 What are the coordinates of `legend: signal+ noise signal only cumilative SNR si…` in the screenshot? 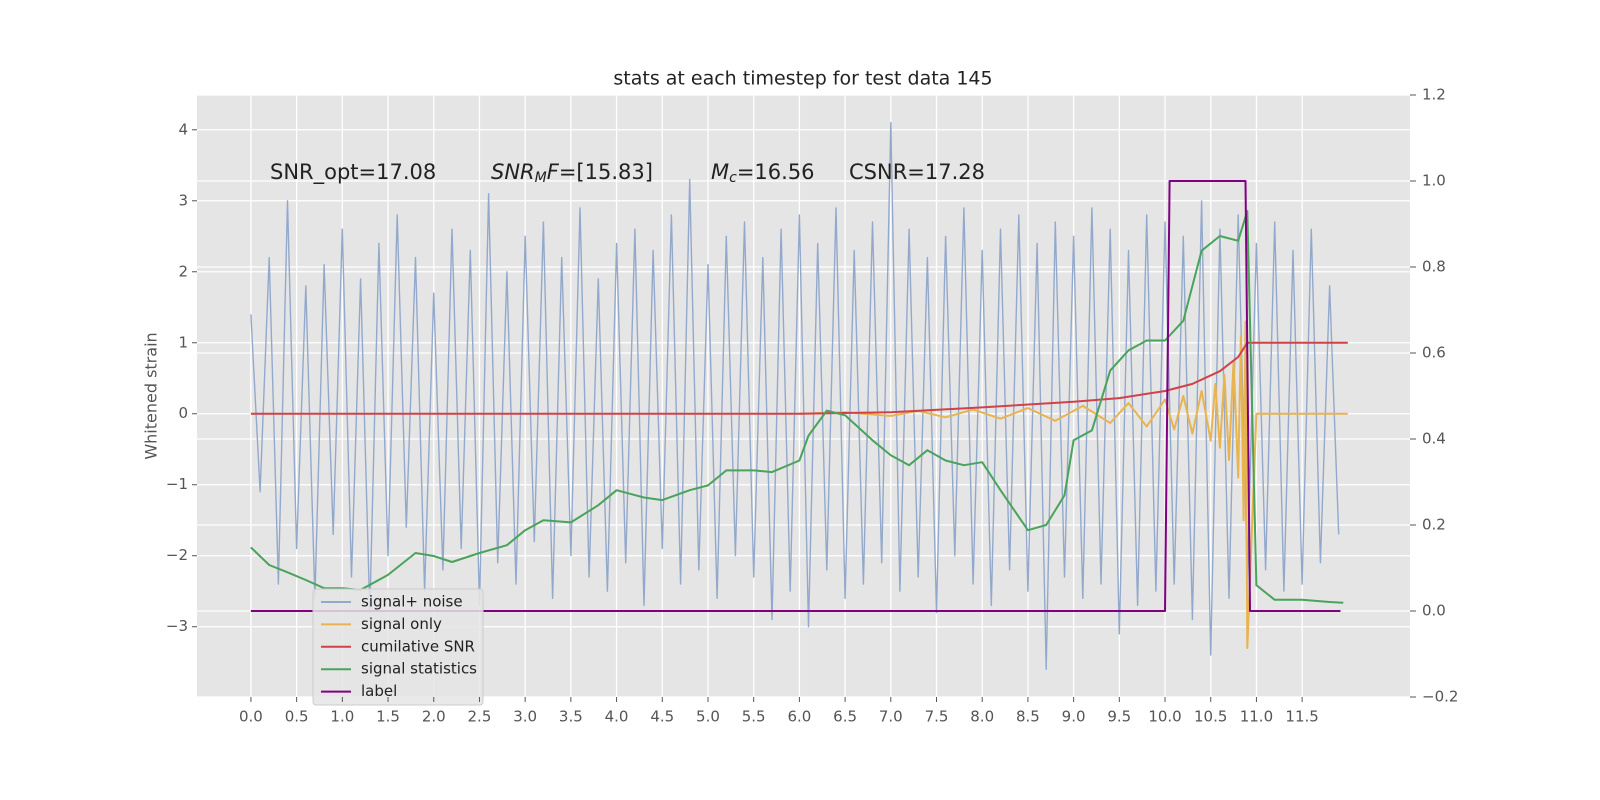 It's located at (398, 647).